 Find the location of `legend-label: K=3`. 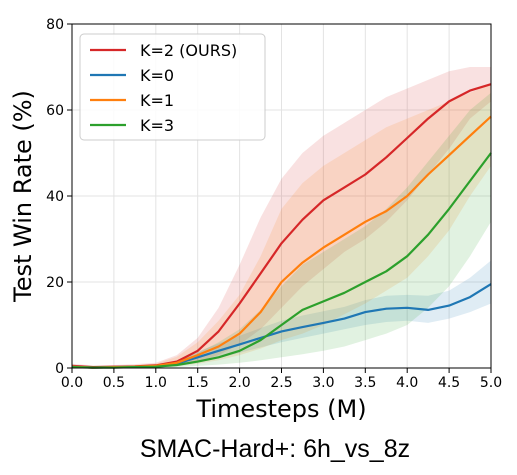

legend-label: K=3 is located at coordinates (157, 125).